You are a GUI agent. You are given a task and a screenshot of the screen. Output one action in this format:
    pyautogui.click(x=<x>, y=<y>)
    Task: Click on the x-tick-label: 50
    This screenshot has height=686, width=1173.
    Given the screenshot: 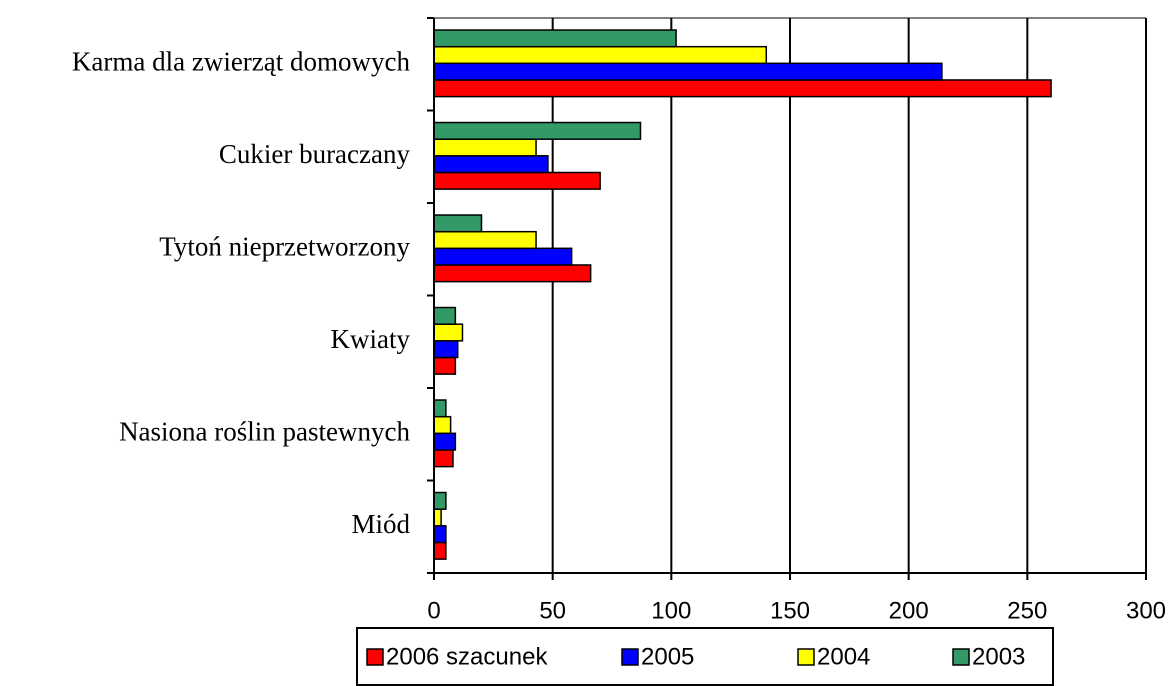 What is the action you would take?
    pyautogui.click(x=552, y=610)
    